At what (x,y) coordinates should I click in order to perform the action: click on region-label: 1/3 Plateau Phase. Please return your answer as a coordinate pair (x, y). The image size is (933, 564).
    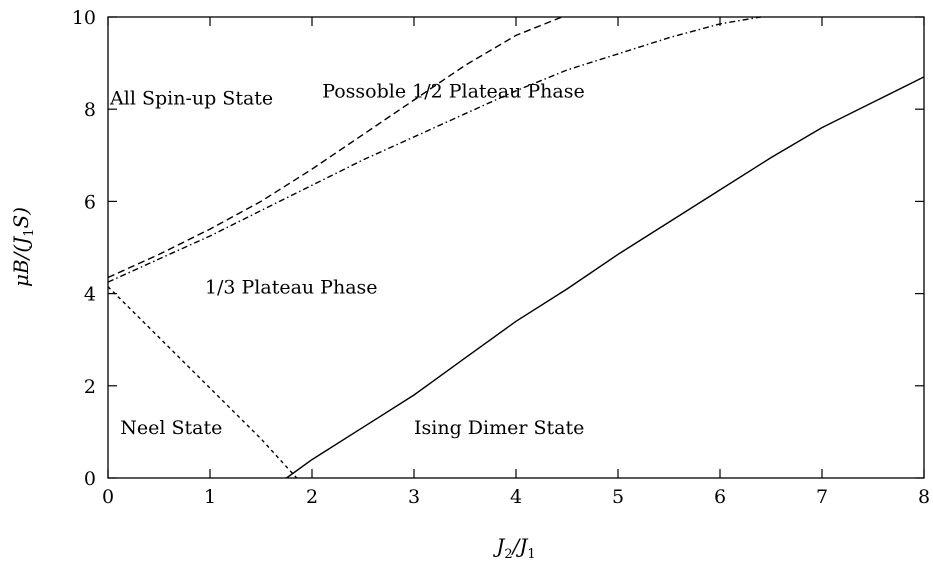
    Looking at the image, I should click on (291, 288).